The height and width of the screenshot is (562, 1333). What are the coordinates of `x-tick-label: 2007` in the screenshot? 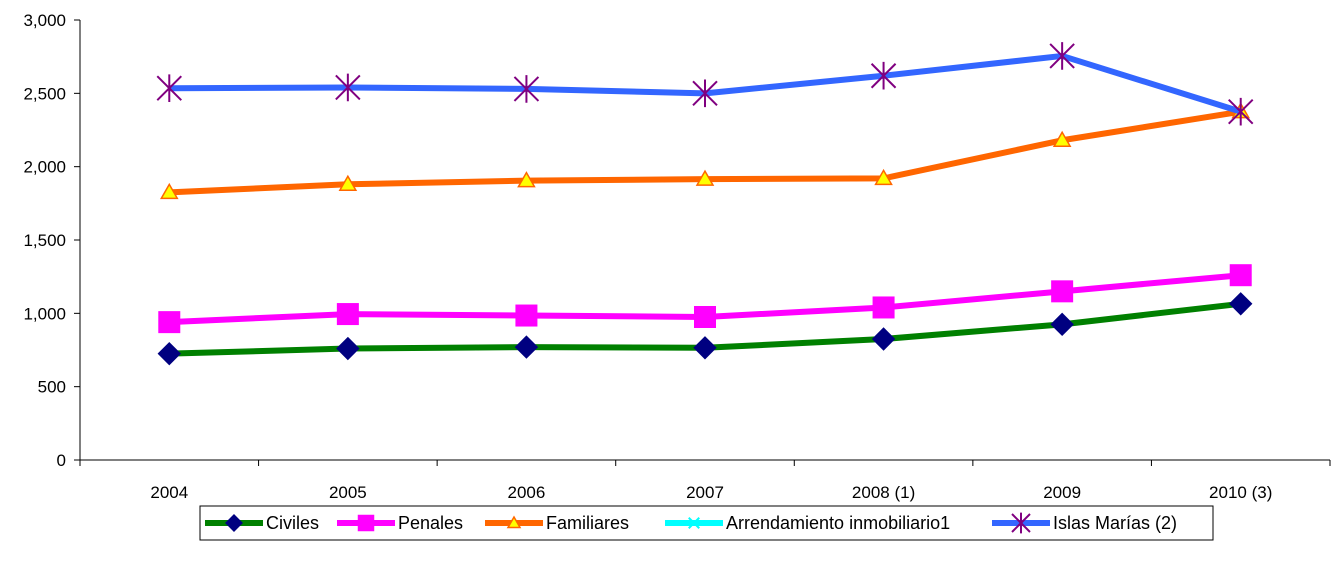 It's located at (705, 492).